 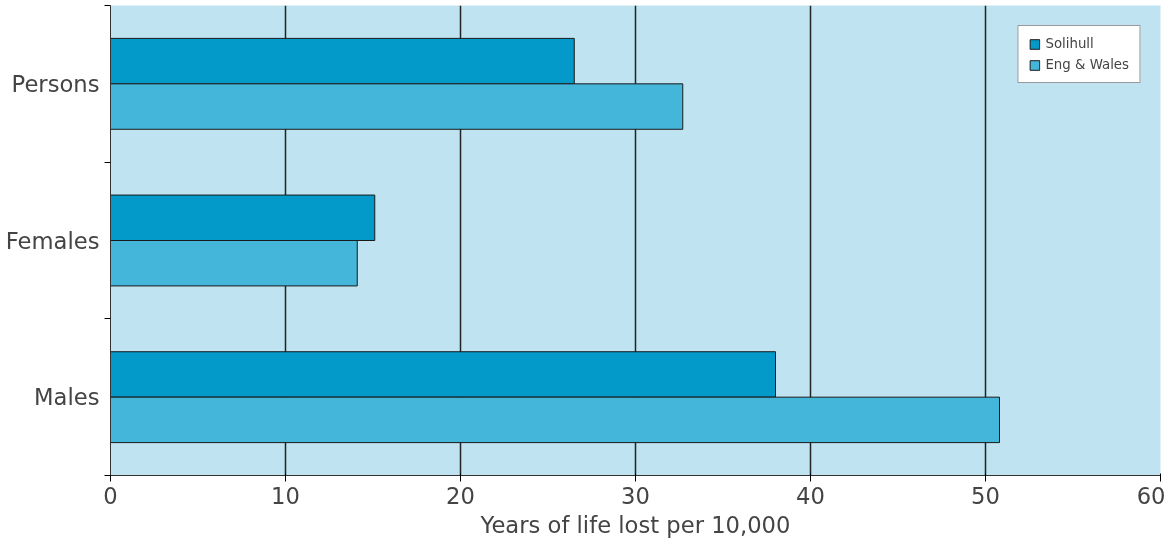 What do you see at coordinates (110, 495) in the screenshot?
I see `x-tick-label: 0` at bounding box center [110, 495].